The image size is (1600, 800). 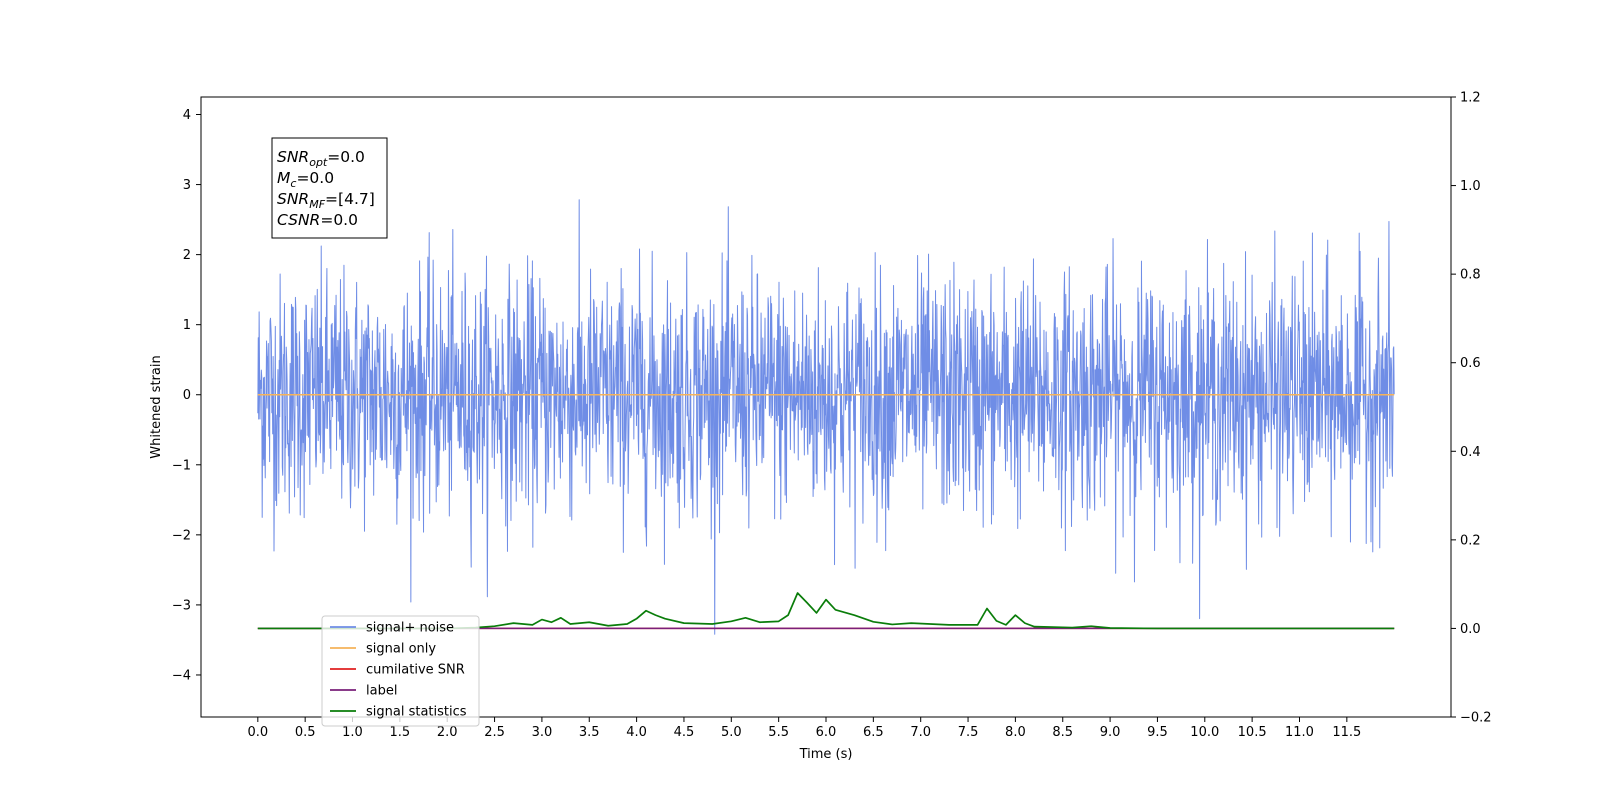 What do you see at coordinates (778, 732) in the screenshot?
I see `x-tick-label: 5.5` at bounding box center [778, 732].